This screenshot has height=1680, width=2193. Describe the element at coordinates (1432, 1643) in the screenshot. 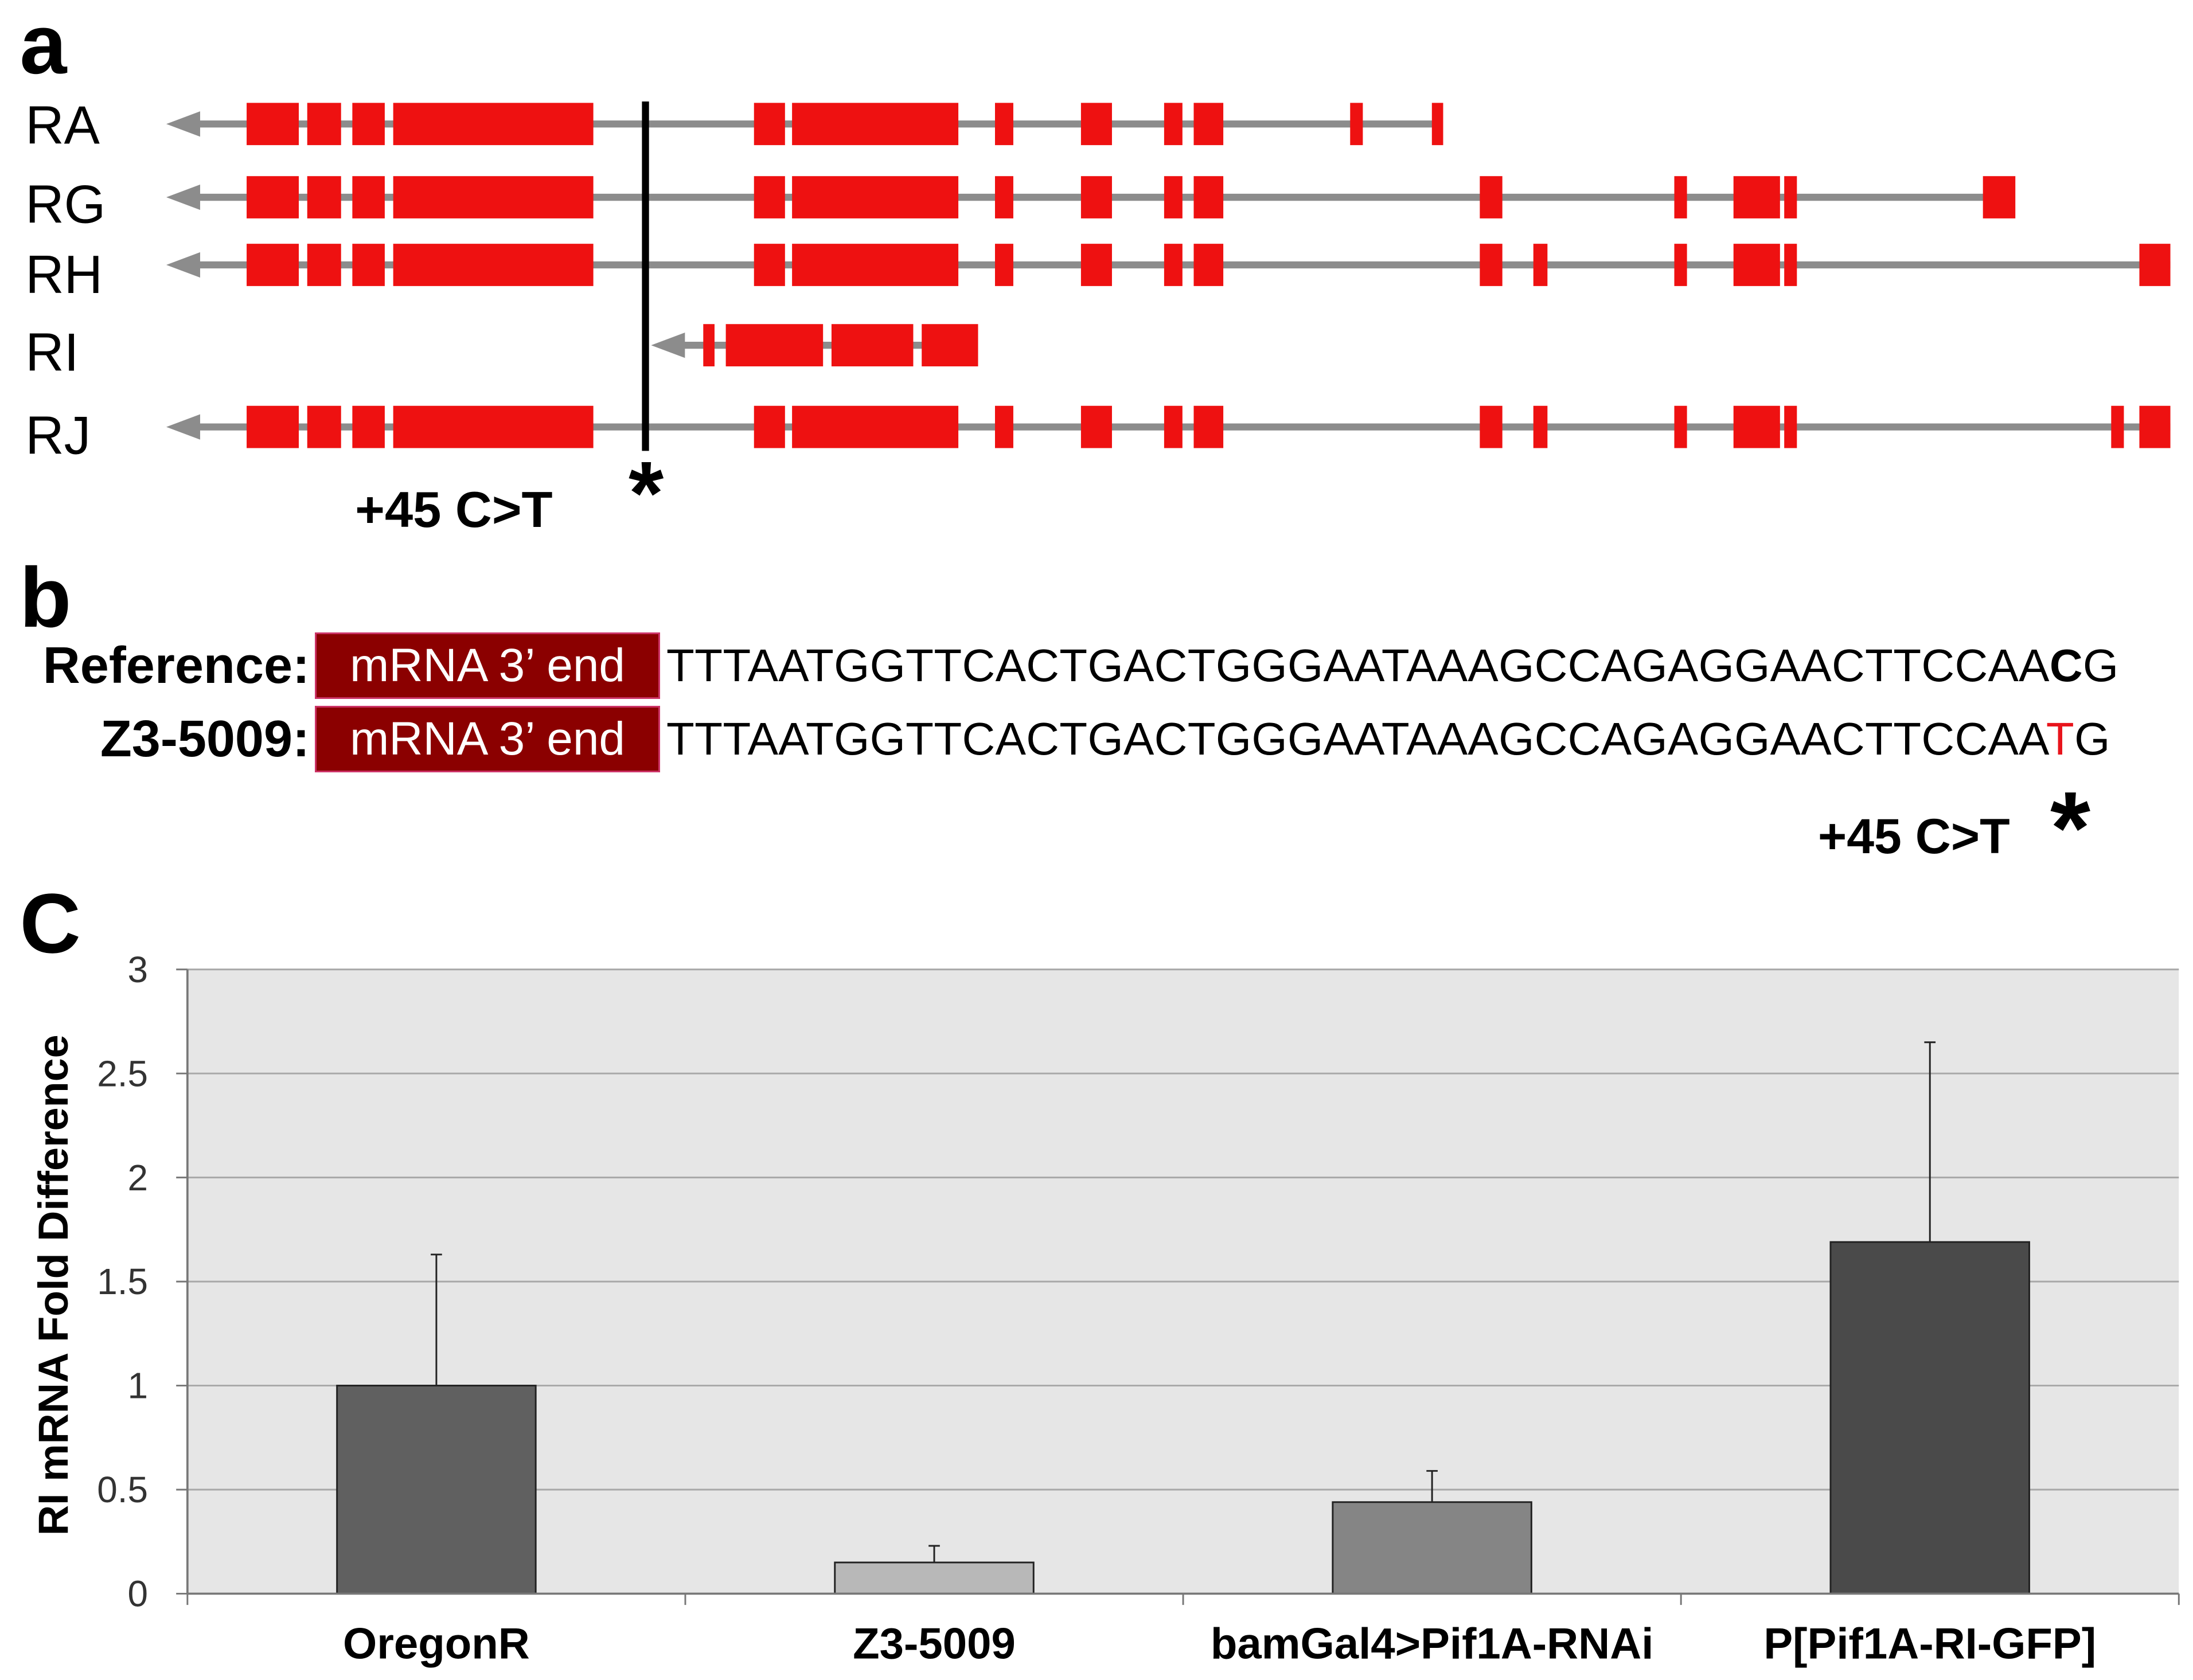

I see `x-tick-label: bamGal4>Pif1A-RNAi` at that location.